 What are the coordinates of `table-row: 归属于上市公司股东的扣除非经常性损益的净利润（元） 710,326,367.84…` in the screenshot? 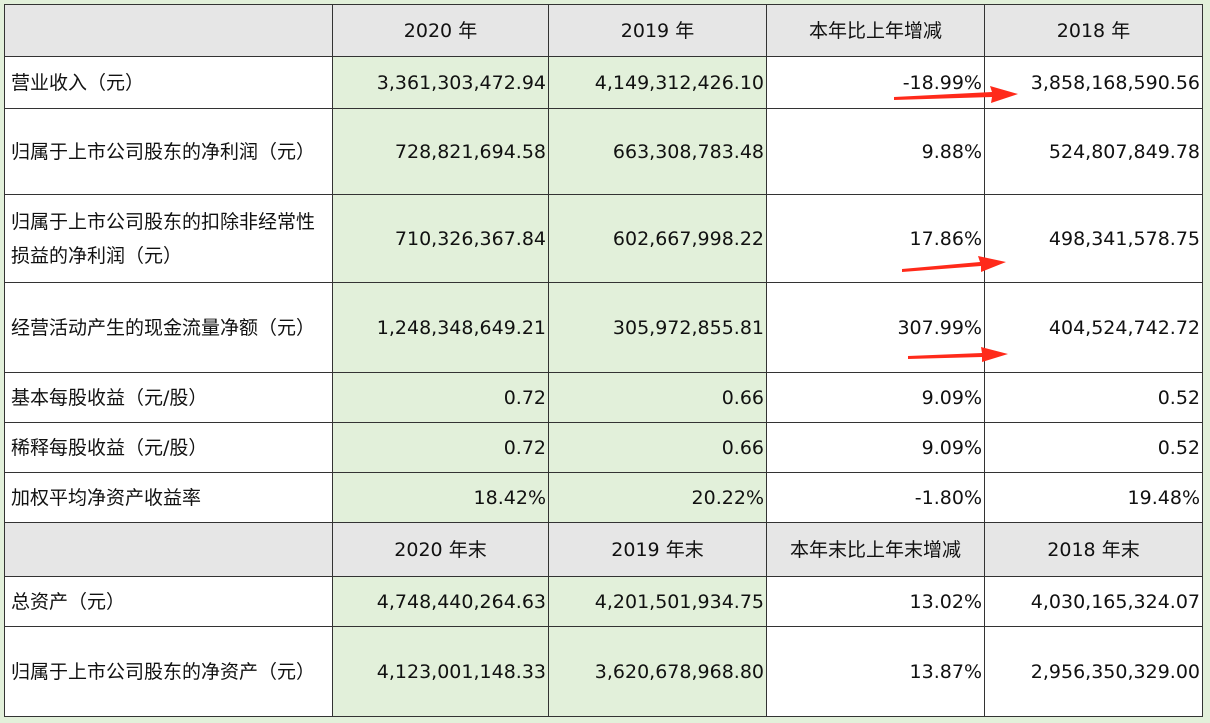 It's located at (603, 238).